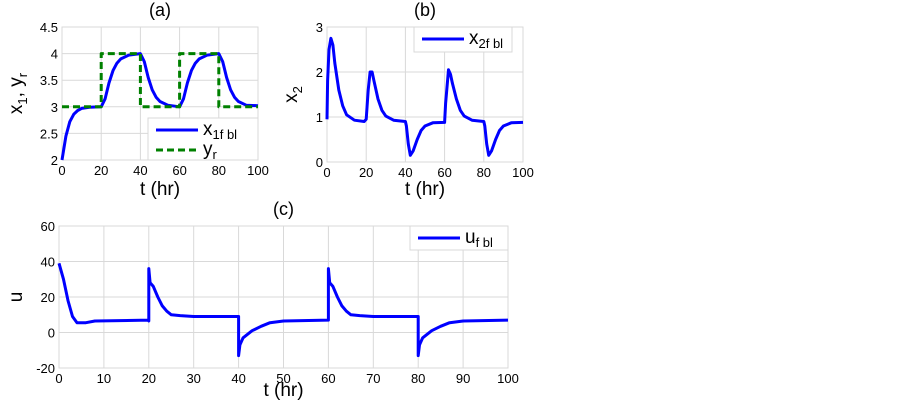 Image resolution: width=899 pixels, height=410 pixels. I want to click on y-tick-label: 40, so click(48, 262).